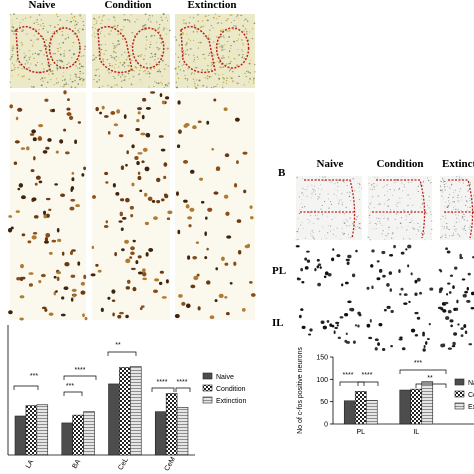 Image resolution: width=474 pixels, height=474 pixels. I want to click on column-header: Condition, so click(399, 164).